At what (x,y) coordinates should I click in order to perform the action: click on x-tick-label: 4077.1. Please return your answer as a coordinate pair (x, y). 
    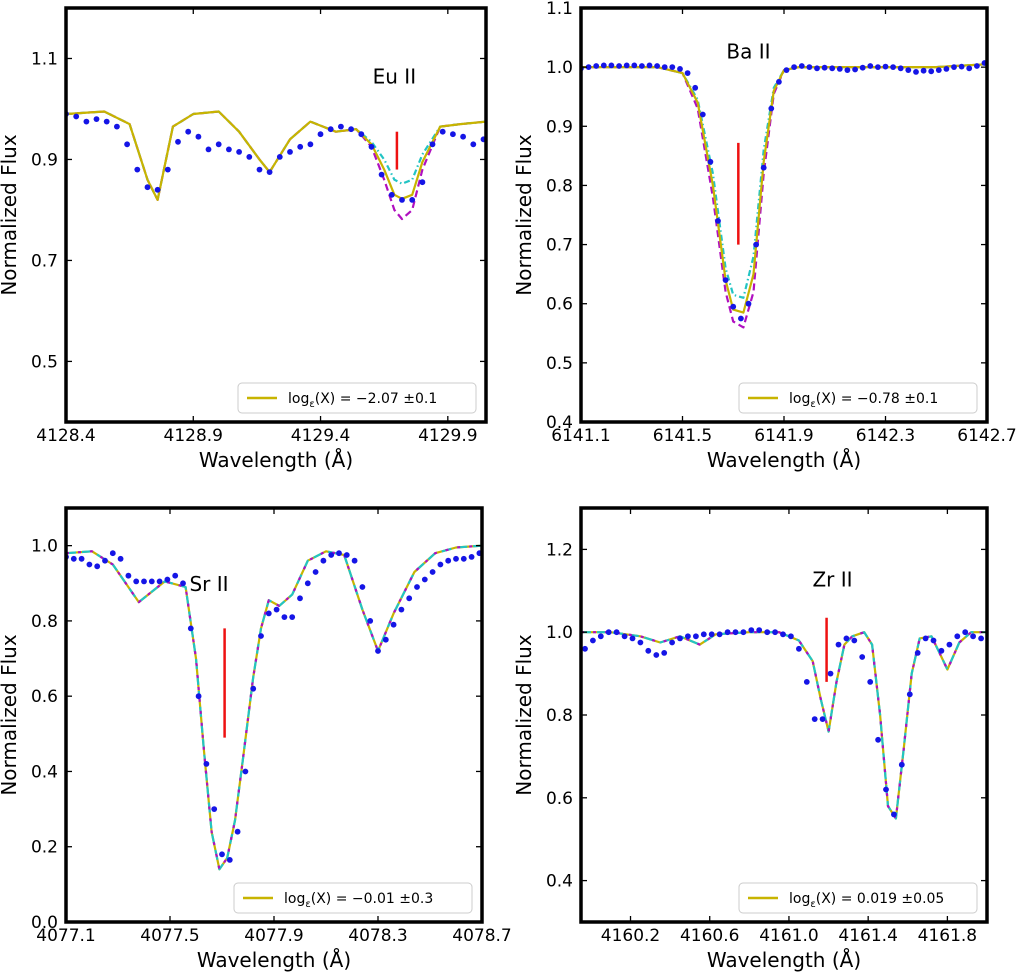
    Looking at the image, I should click on (65, 936).